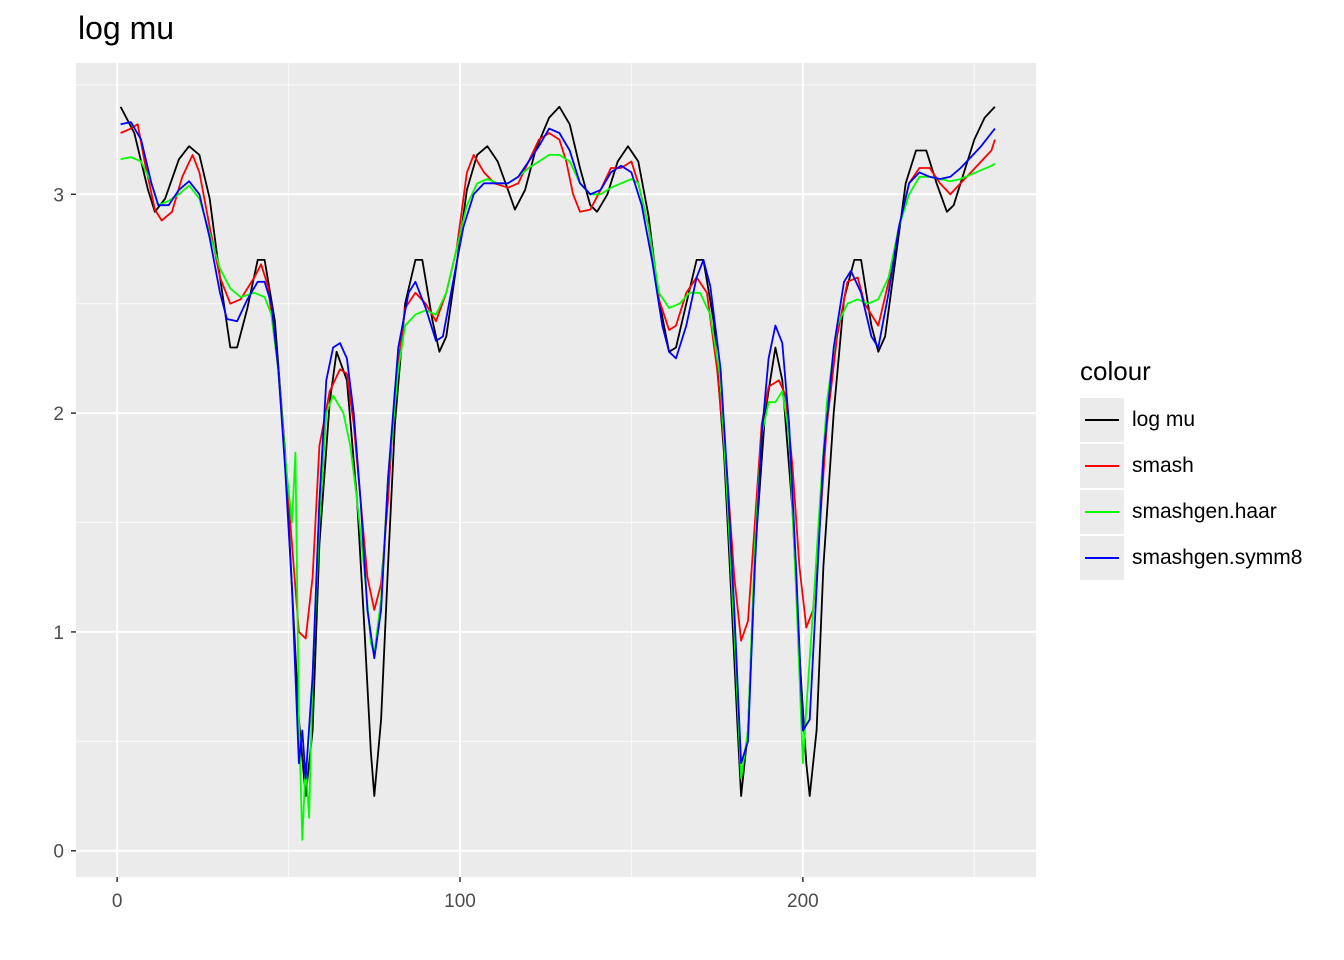 The width and height of the screenshot is (1344, 960). I want to click on x-tick-label: 0, so click(117, 901).